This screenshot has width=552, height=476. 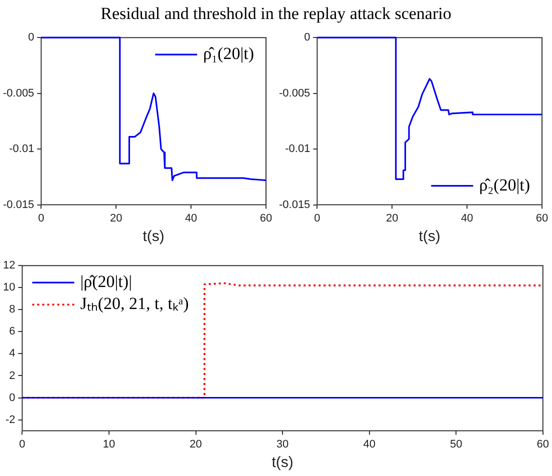 I want to click on y-tick-label: 8, so click(x=12, y=310).